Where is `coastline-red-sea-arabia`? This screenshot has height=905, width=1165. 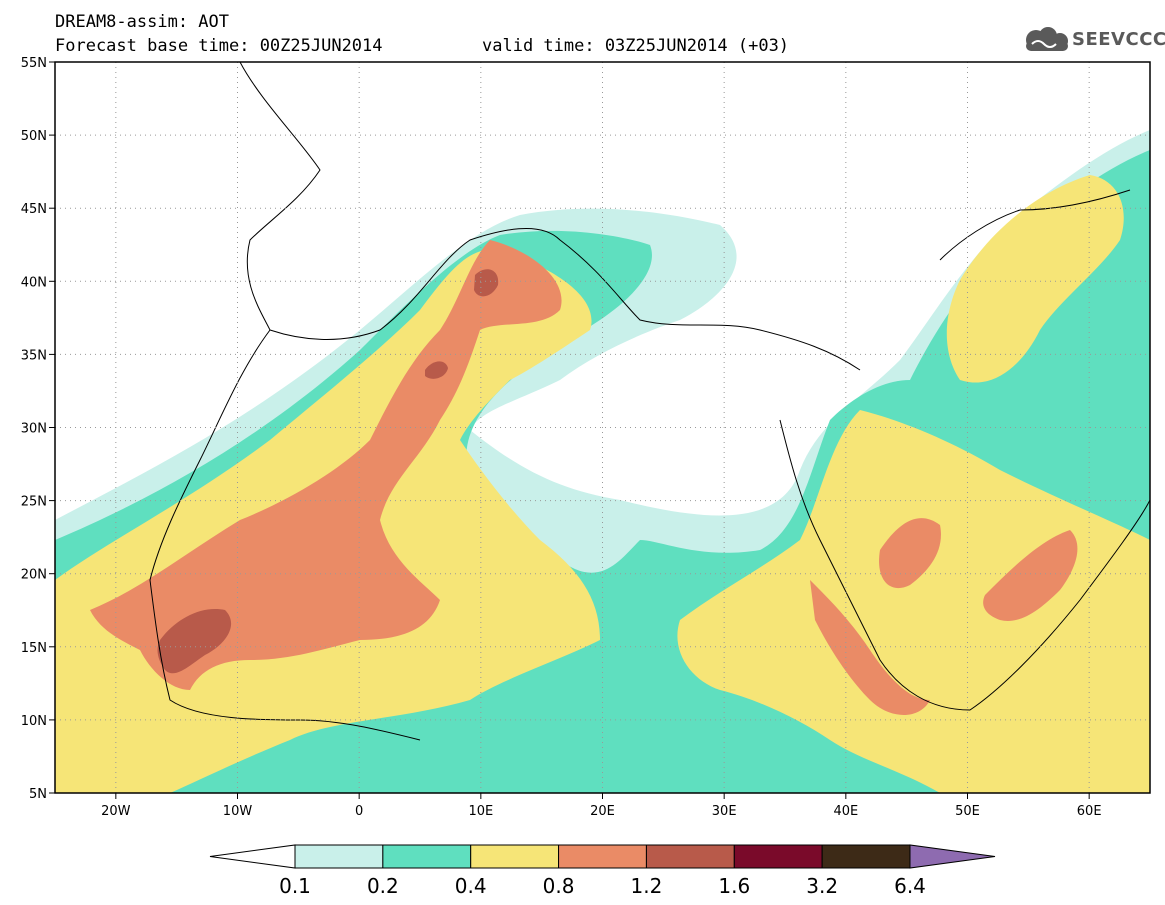
coastline-red-sea-arabia is located at coordinates (964, 565).